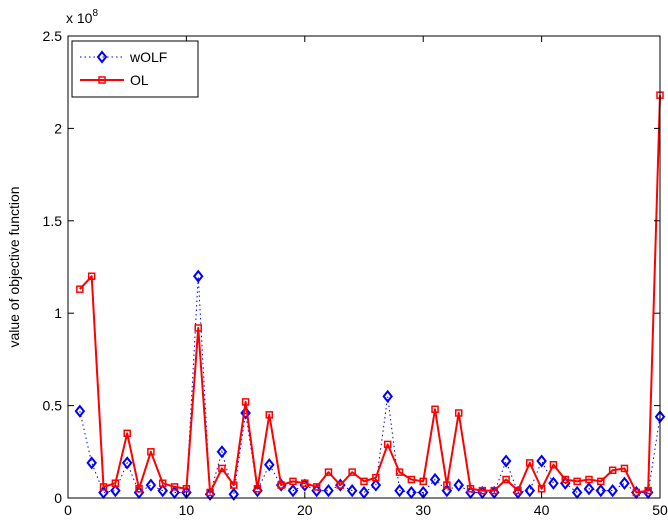 Image resolution: width=668 pixels, height=527 pixels. I want to click on y-multiplier-label: x 108, so click(82, 17).